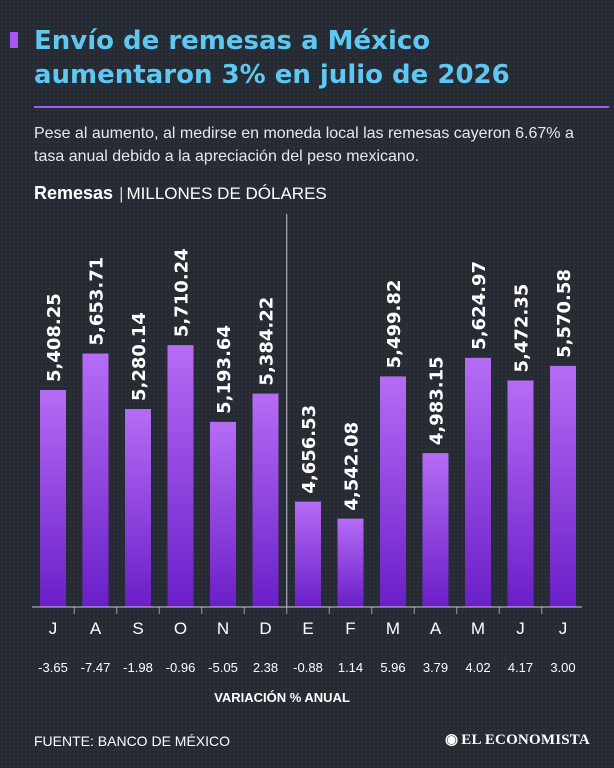 The width and height of the screenshot is (614, 768). Describe the element at coordinates (265, 628) in the screenshot. I see `x-tick-label: D` at that location.